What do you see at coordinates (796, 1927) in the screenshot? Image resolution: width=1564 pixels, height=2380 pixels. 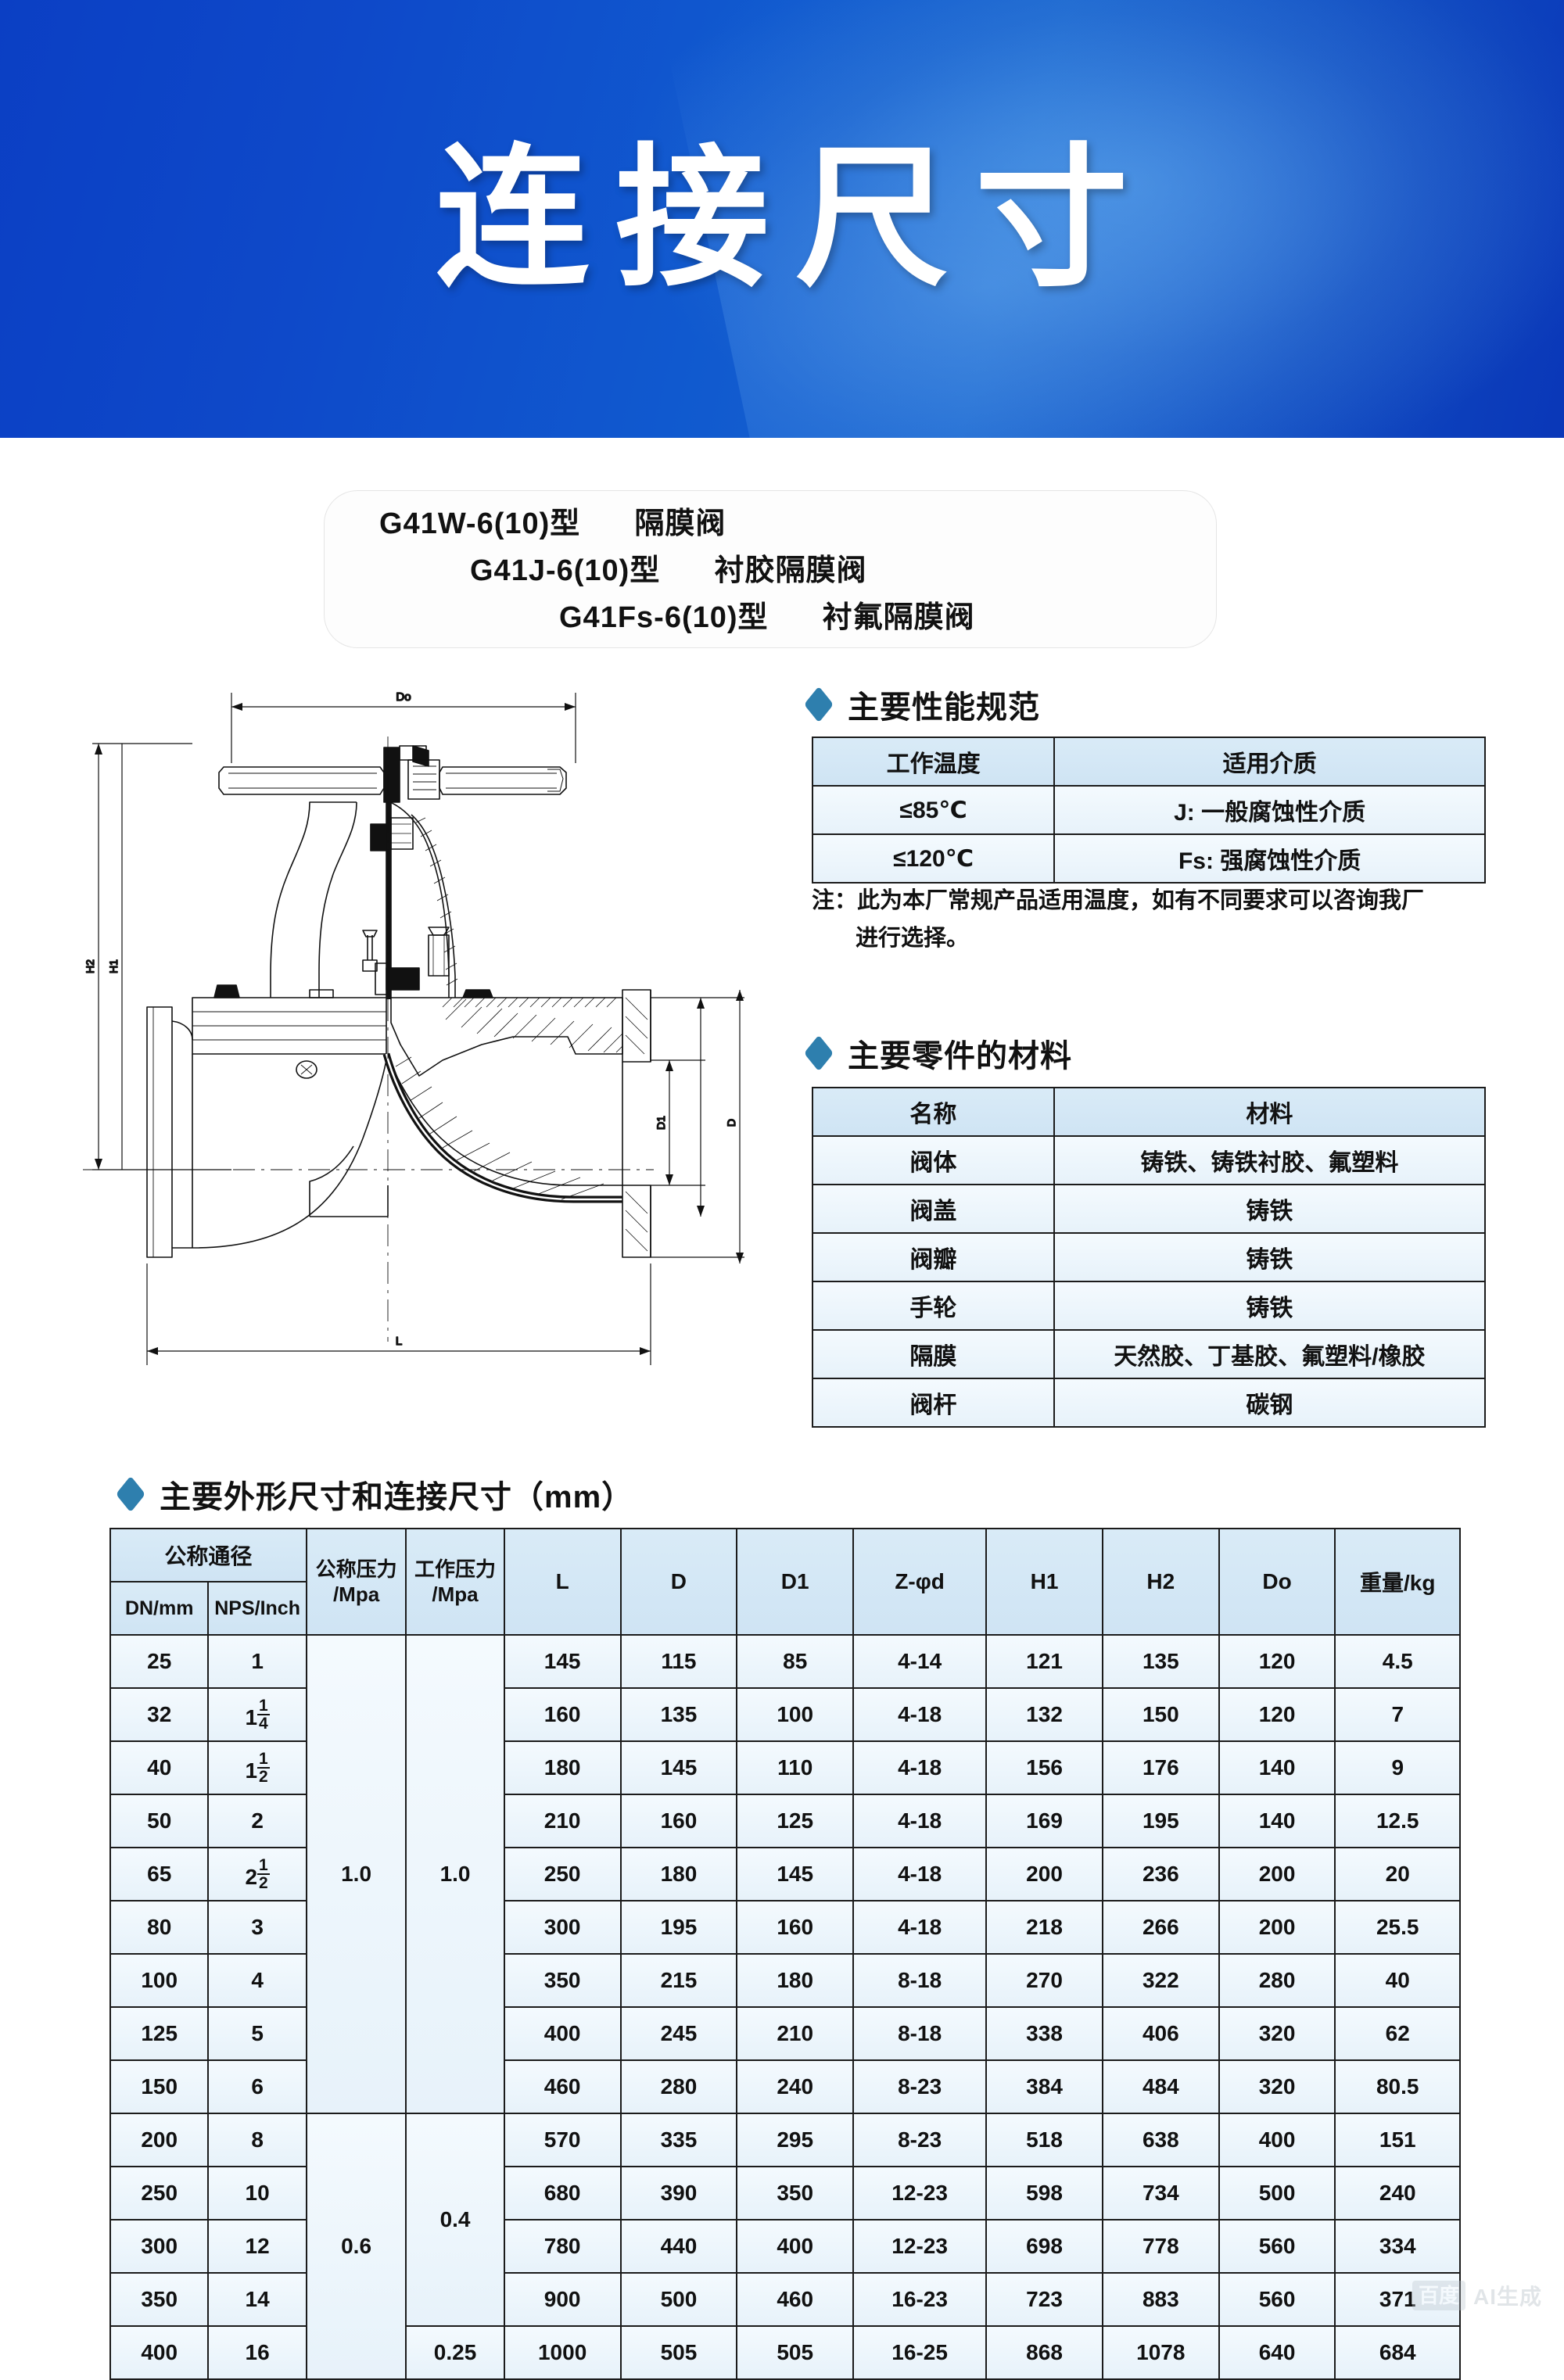 I see `cell-D1: 160` at bounding box center [796, 1927].